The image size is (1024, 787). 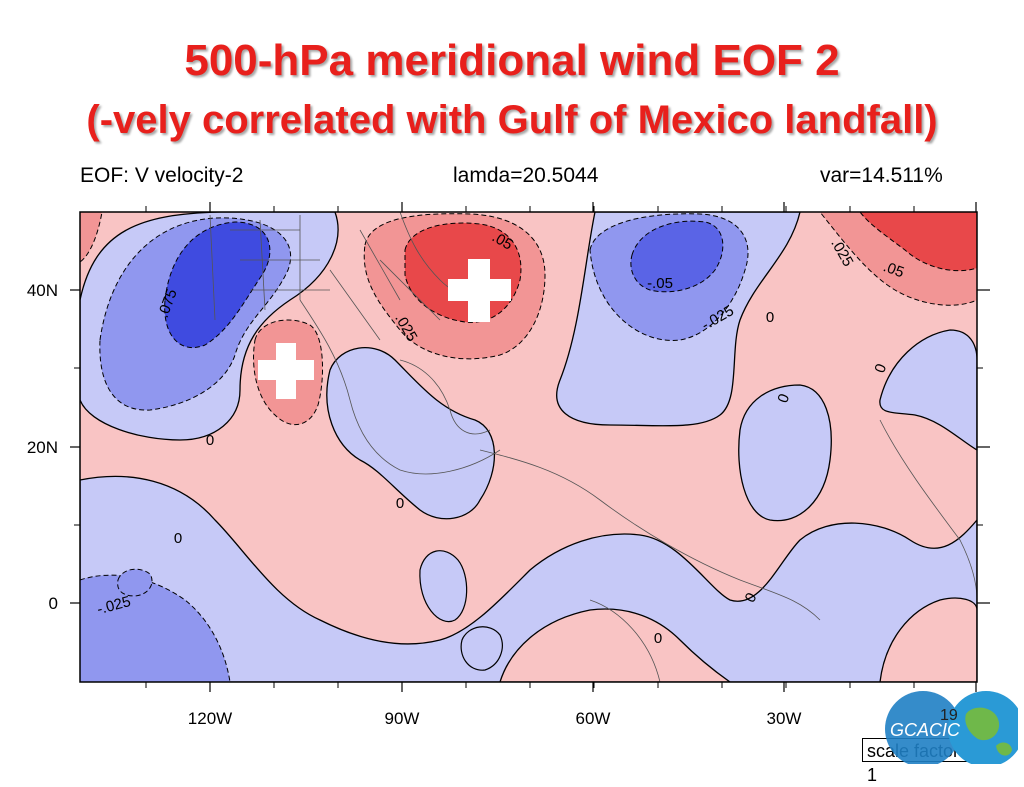 What do you see at coordinates (677, 256) in the screenshot?
I see `negative-atlantic-strong` at bounding box center [677, 256].